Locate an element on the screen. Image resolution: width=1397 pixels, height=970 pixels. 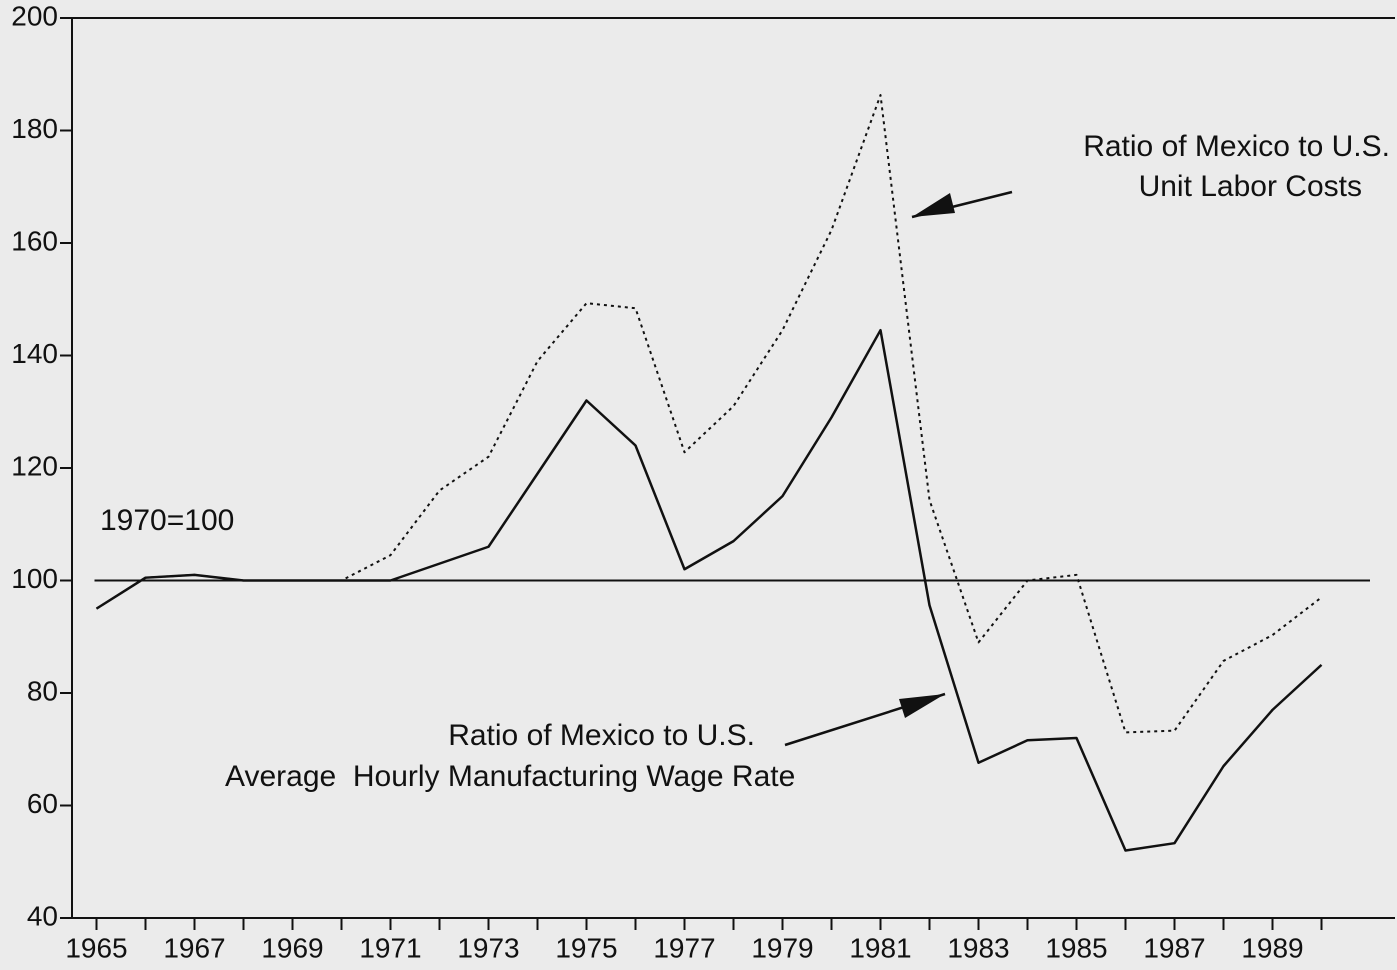
x-tick-label: 1973 is located at coordinates (488, 947).